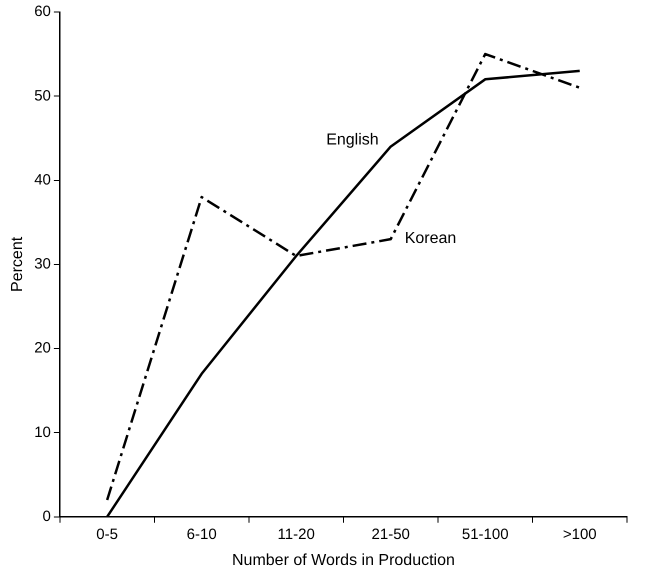 The height and width of the screenshot is (578, 647). What do you see at coordinates (201, 534) in the screenshot?
I see `x-tick-label: 6-10` at bounding box center [201, 534].